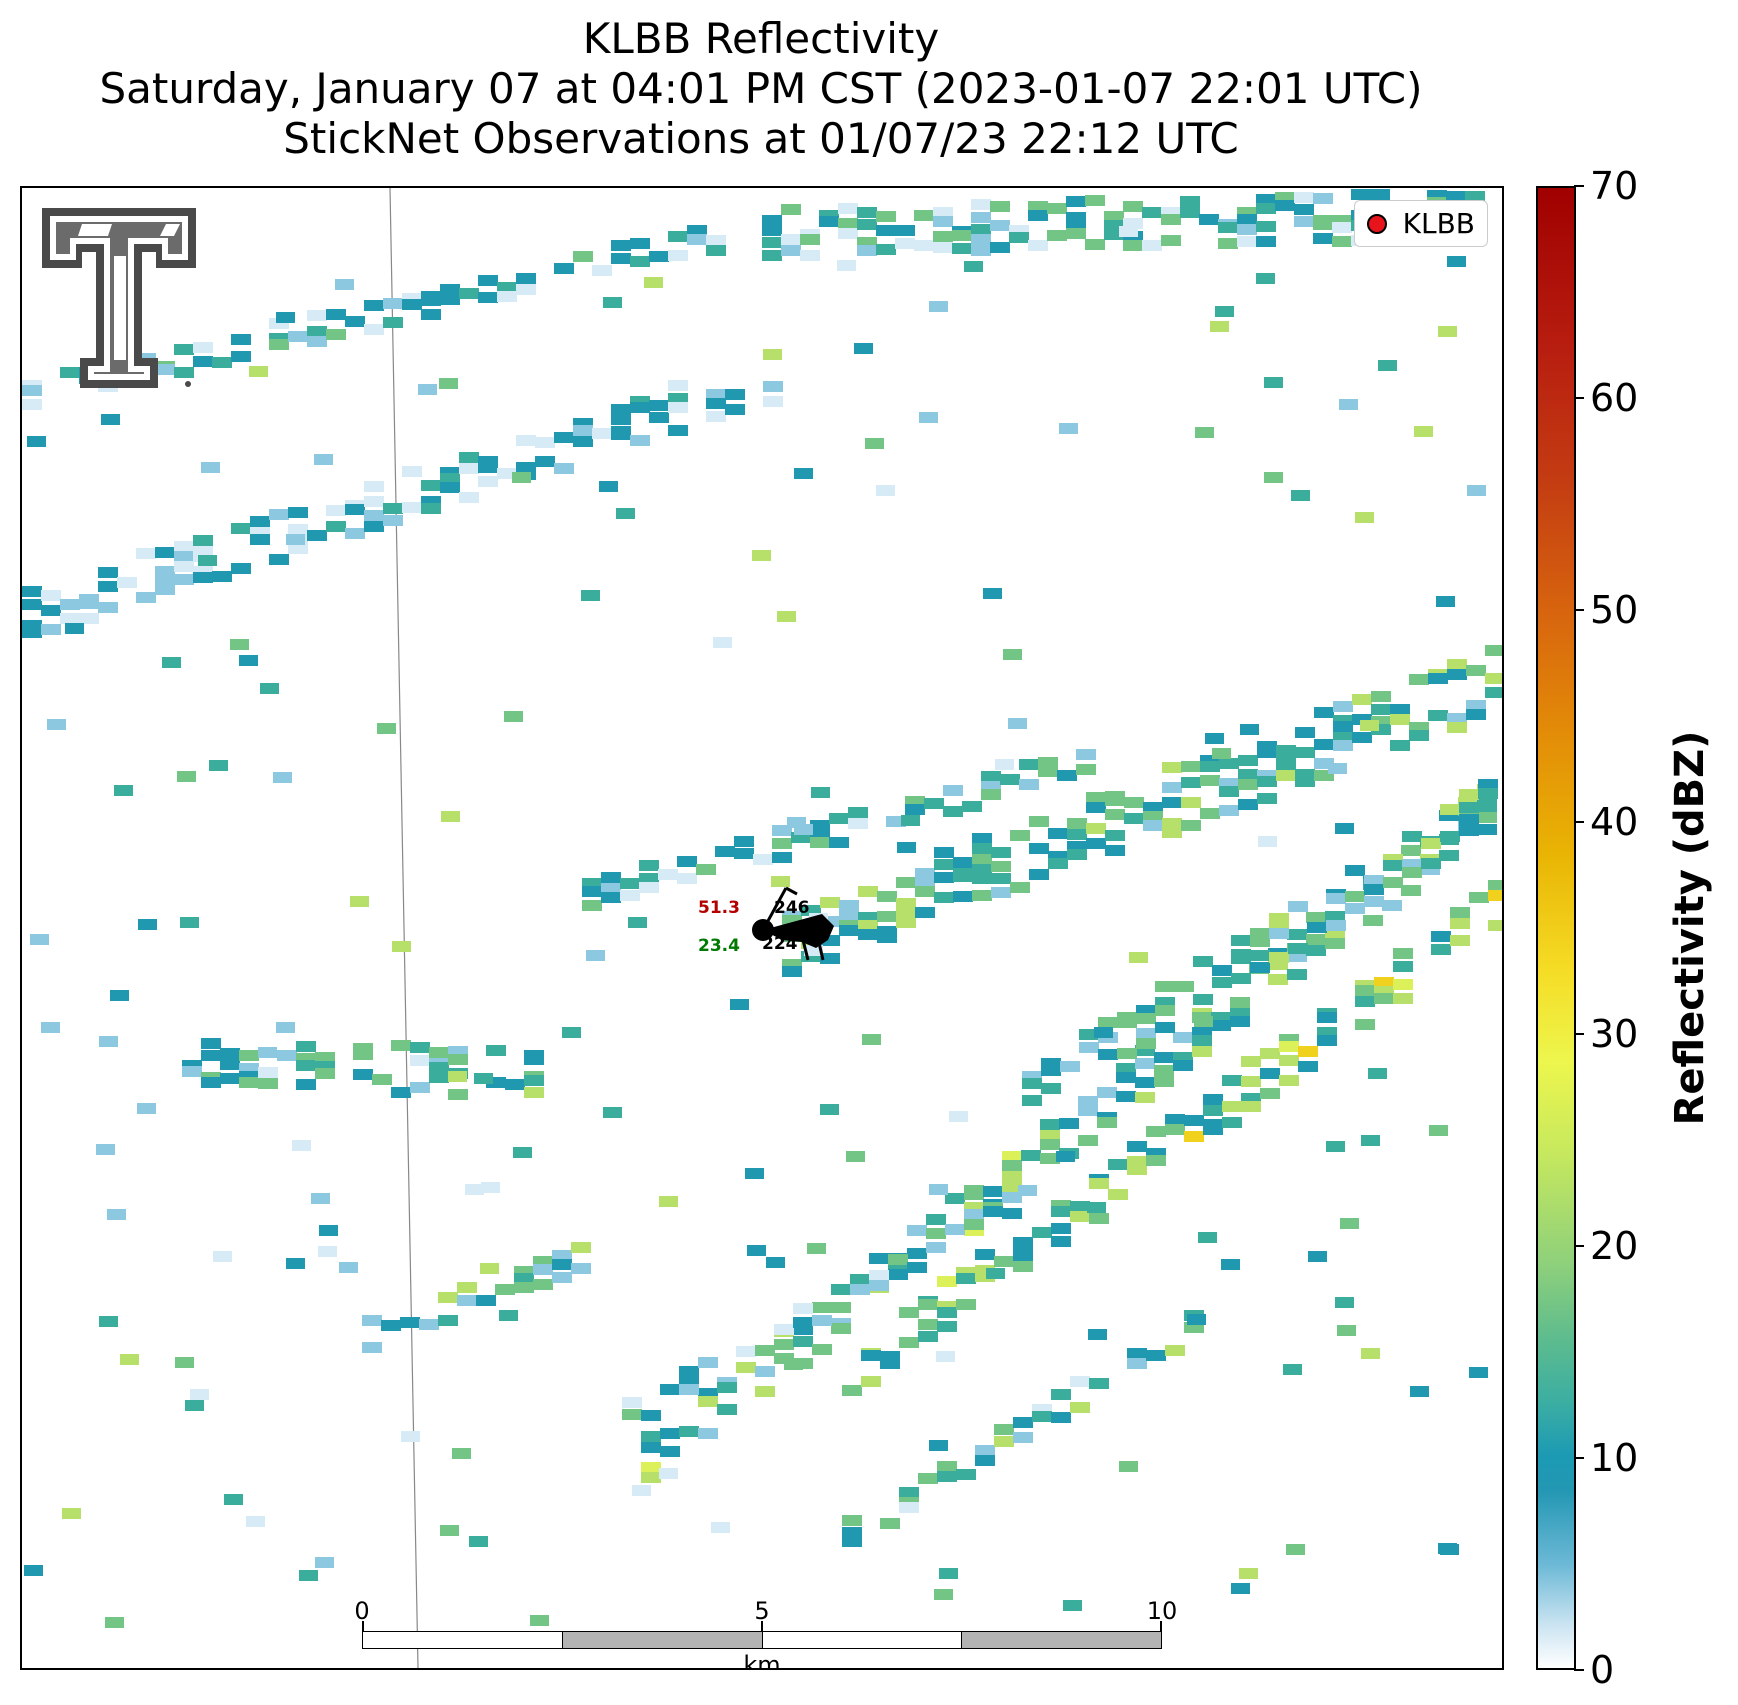  What do you see at coordinates (791, 891) in the screenshot?
I see `wind-barb-flag` at bounding box center [791, 891].